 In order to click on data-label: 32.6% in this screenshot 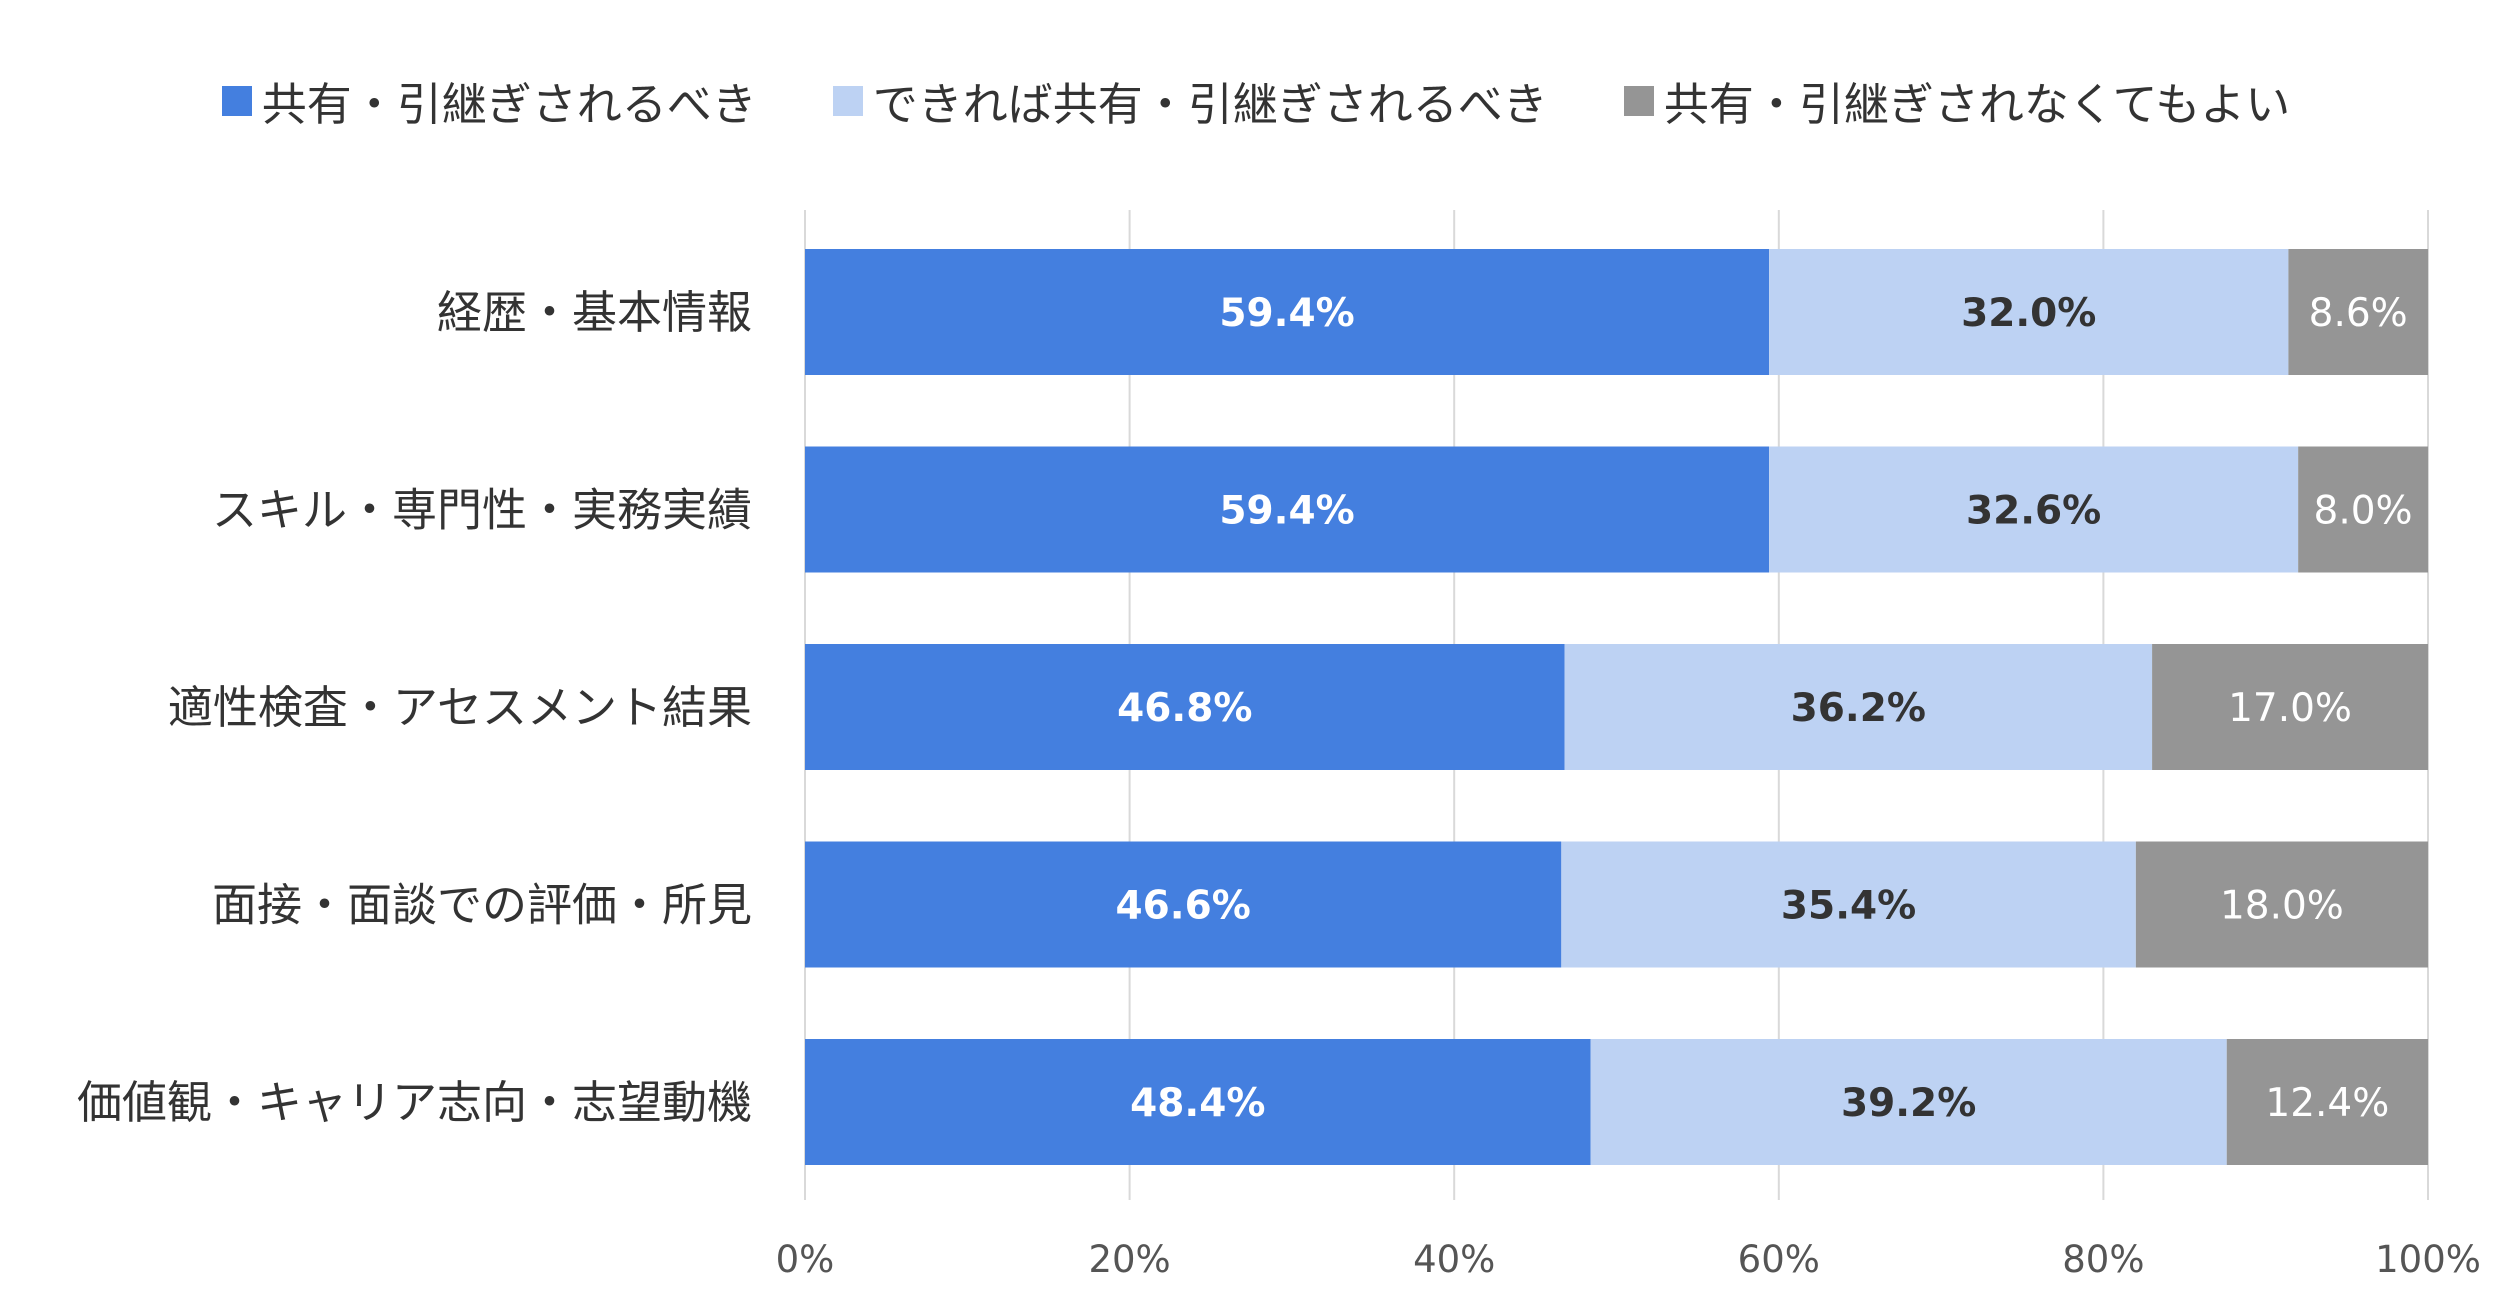, I will do `click(2033, 511)`.